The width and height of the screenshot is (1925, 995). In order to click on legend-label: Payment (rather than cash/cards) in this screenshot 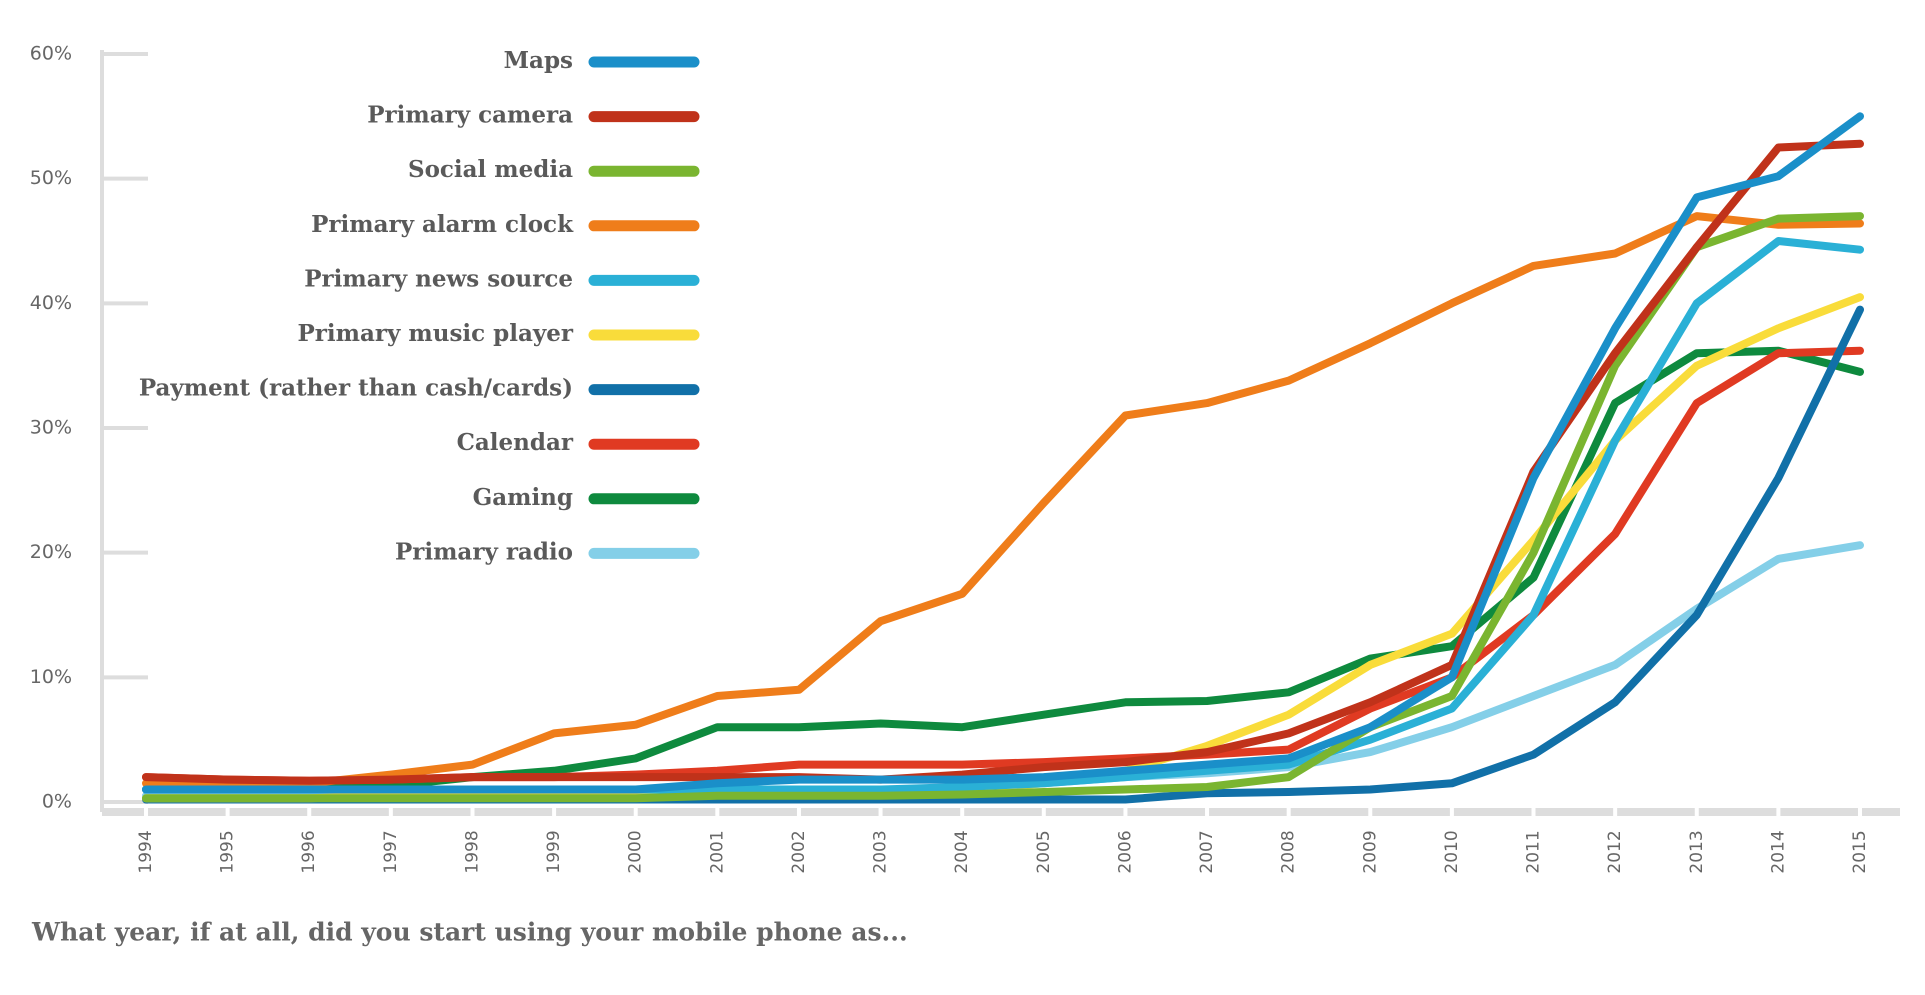, I will do `click(356, 388)`.